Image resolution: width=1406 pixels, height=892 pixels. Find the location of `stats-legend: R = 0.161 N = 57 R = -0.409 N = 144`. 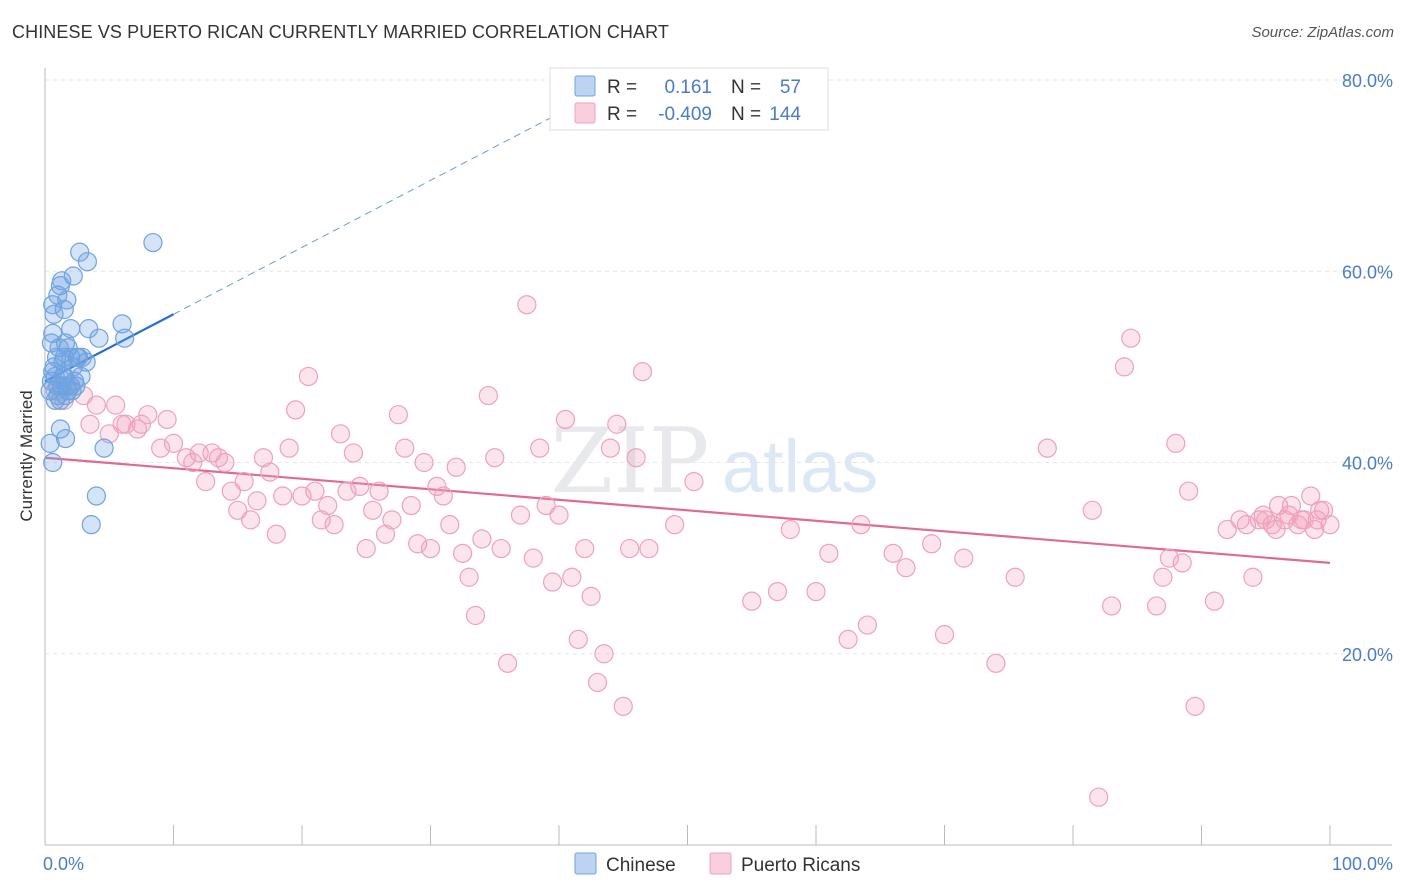

stats-legend: R = 0.161 N = 57 R = -0.409 N = 144 is located at coordinates (689, 99).